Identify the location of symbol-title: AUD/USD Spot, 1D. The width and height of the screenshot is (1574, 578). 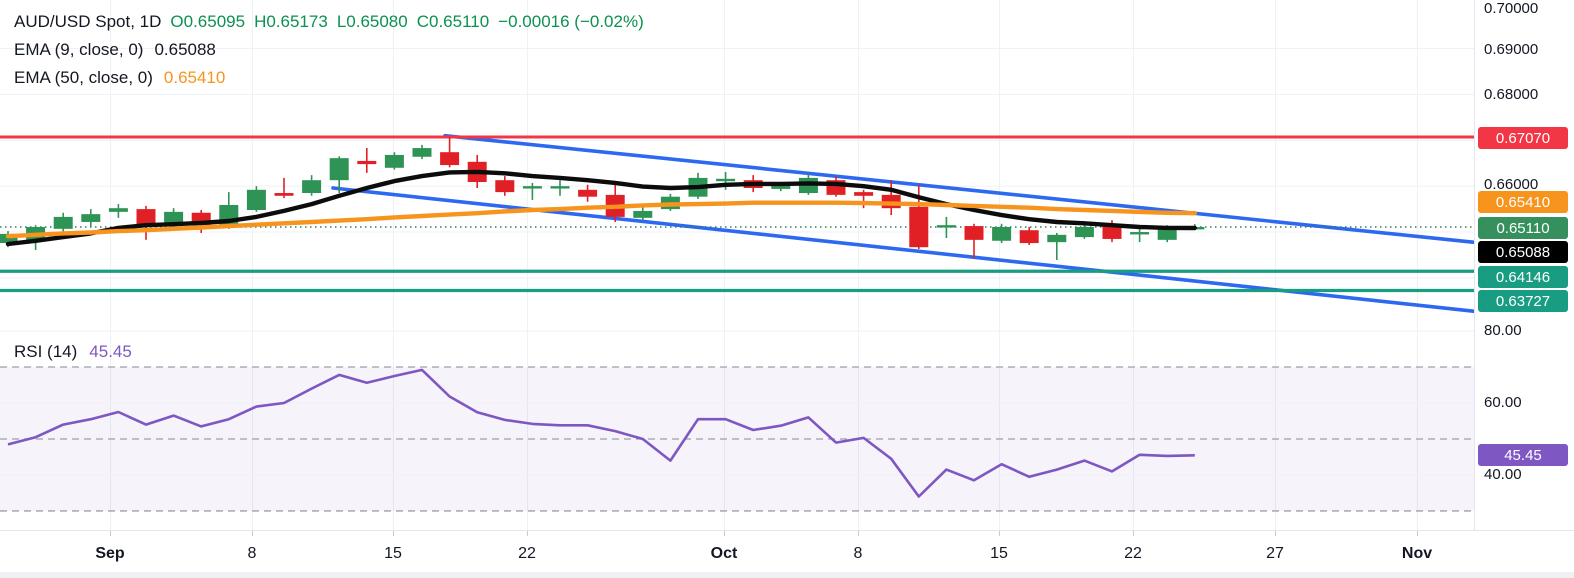
(88, 21).